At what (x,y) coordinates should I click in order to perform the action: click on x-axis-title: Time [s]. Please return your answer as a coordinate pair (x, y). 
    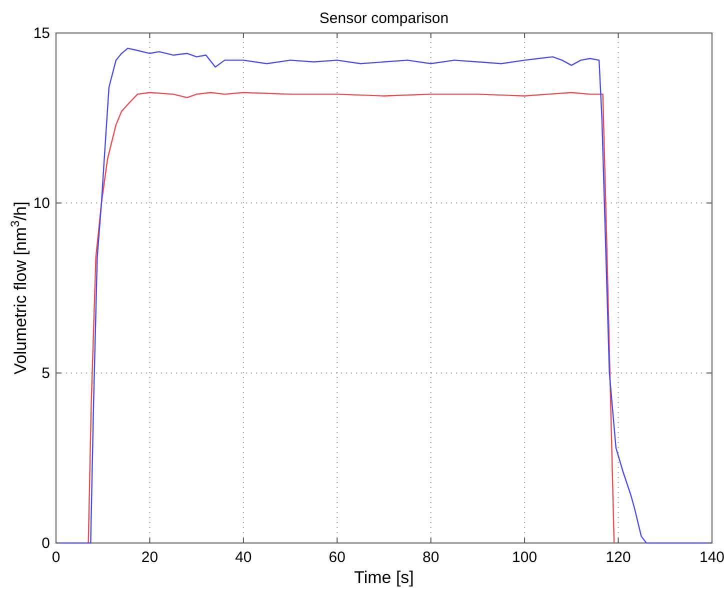
    Looking at the image, I should click on (384, 577).